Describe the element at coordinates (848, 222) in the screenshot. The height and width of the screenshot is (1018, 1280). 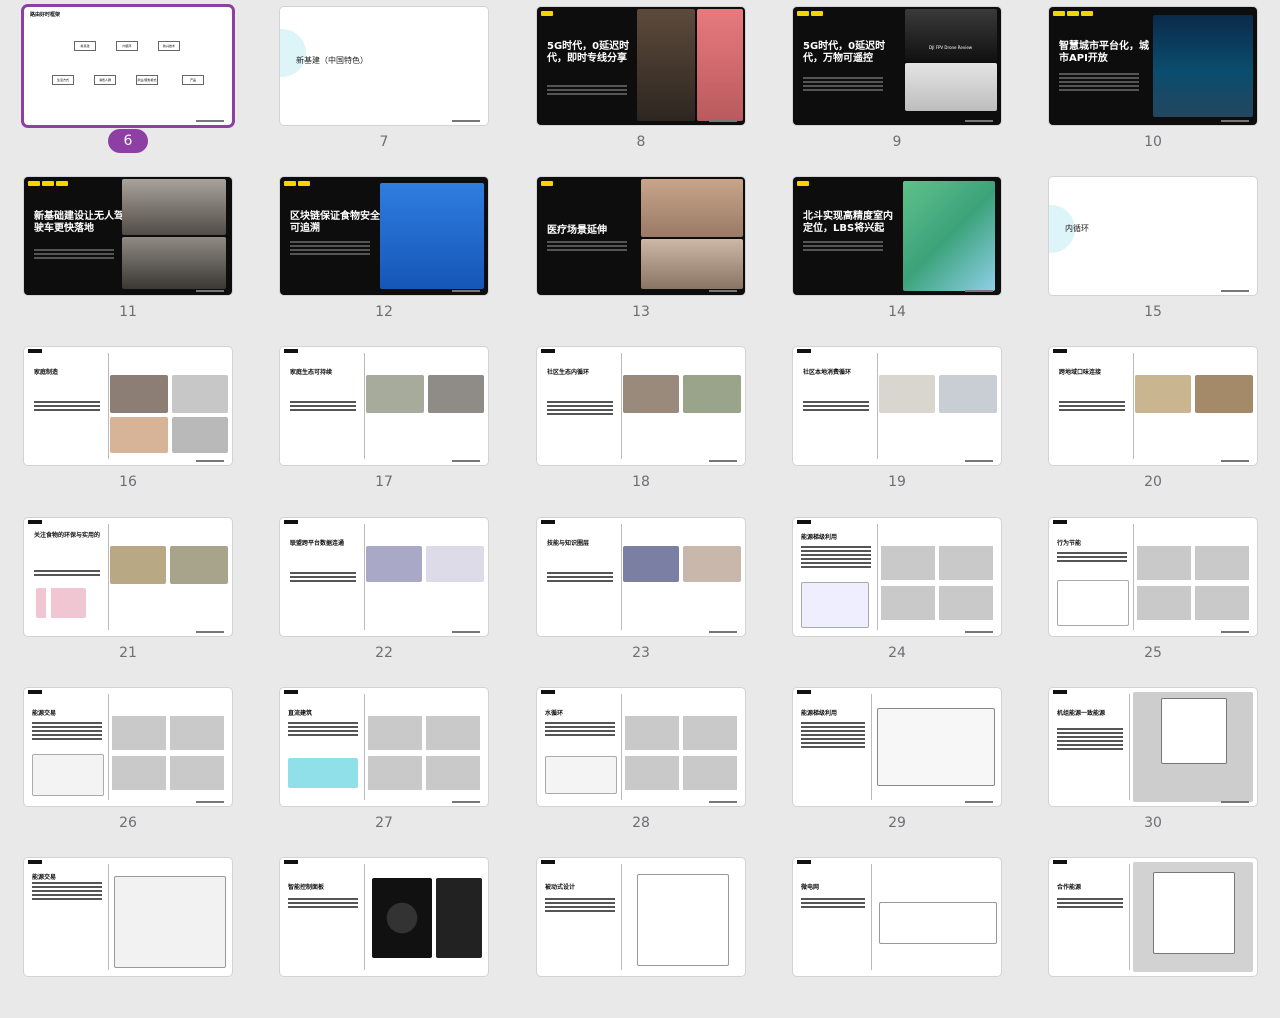
I see `slide-title: 北斗实现高精度室内定位，LBS将兴起` at that location.